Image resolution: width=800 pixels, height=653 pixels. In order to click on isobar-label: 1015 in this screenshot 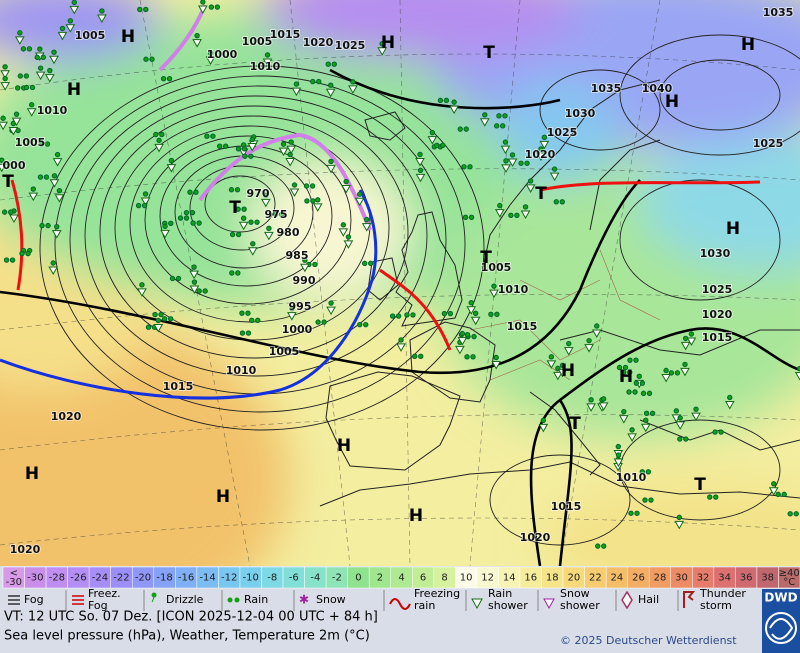, I will do `click(566, 506)`.